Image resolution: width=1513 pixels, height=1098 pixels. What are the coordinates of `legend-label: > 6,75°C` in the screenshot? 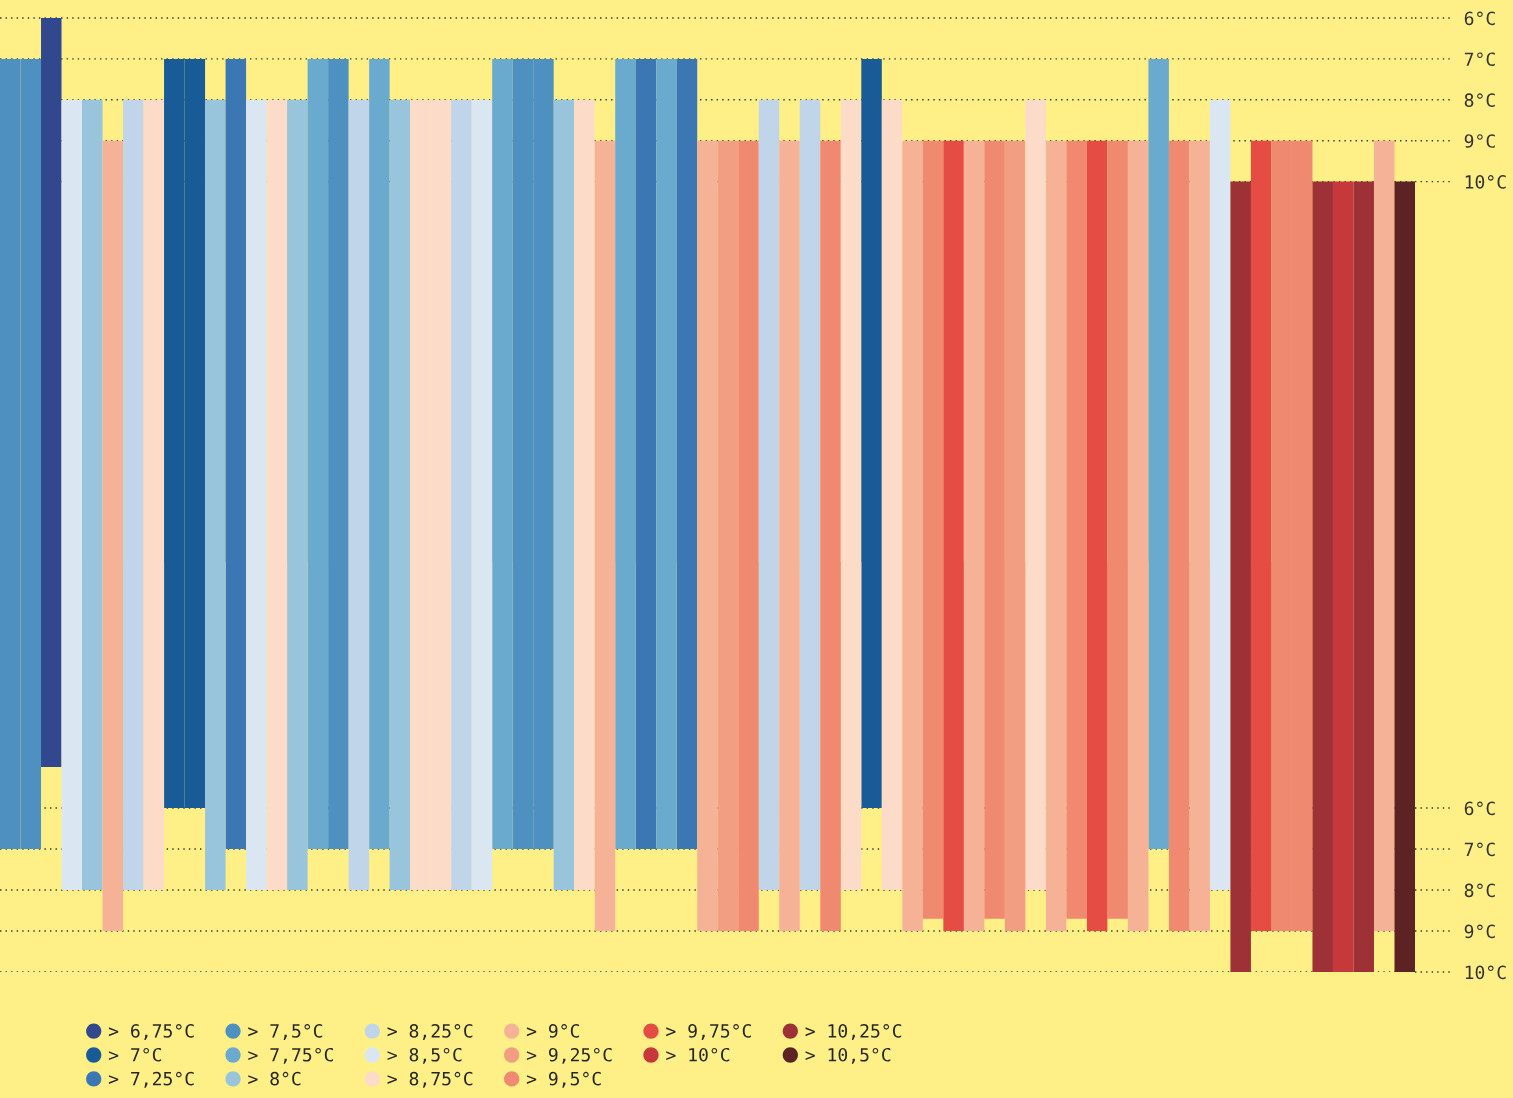 It's located at (151, 1032).